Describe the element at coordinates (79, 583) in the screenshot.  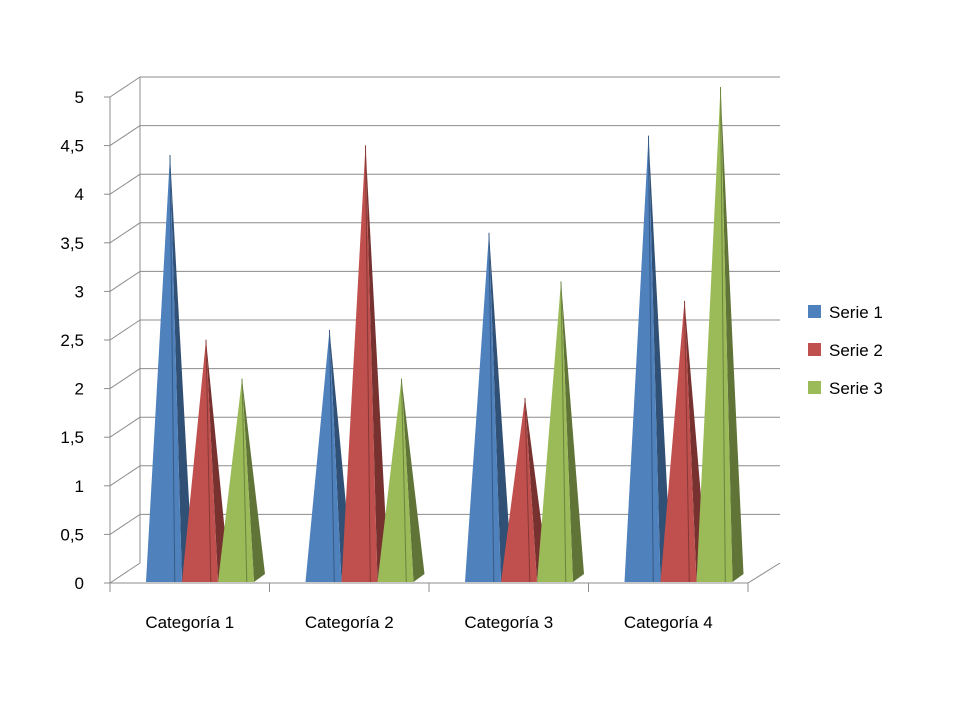
I see `y-tick-label: 0` at that location.